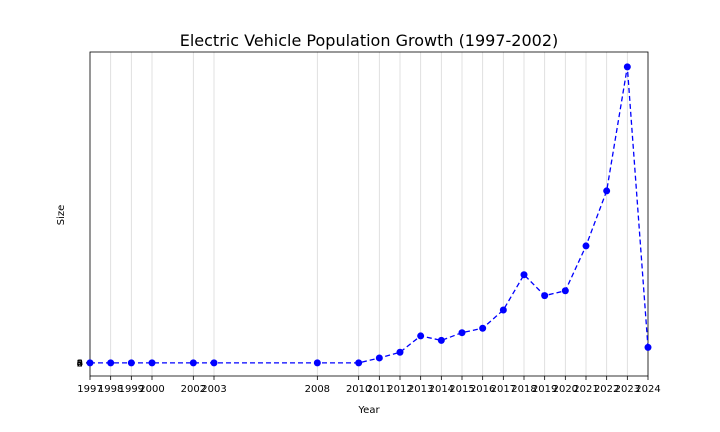 The image size is (720, 432). What do you see at coordinates (399, 389) in the screenshot?
I see `x-tick-label: 2012` at bounding box center [399, 389].